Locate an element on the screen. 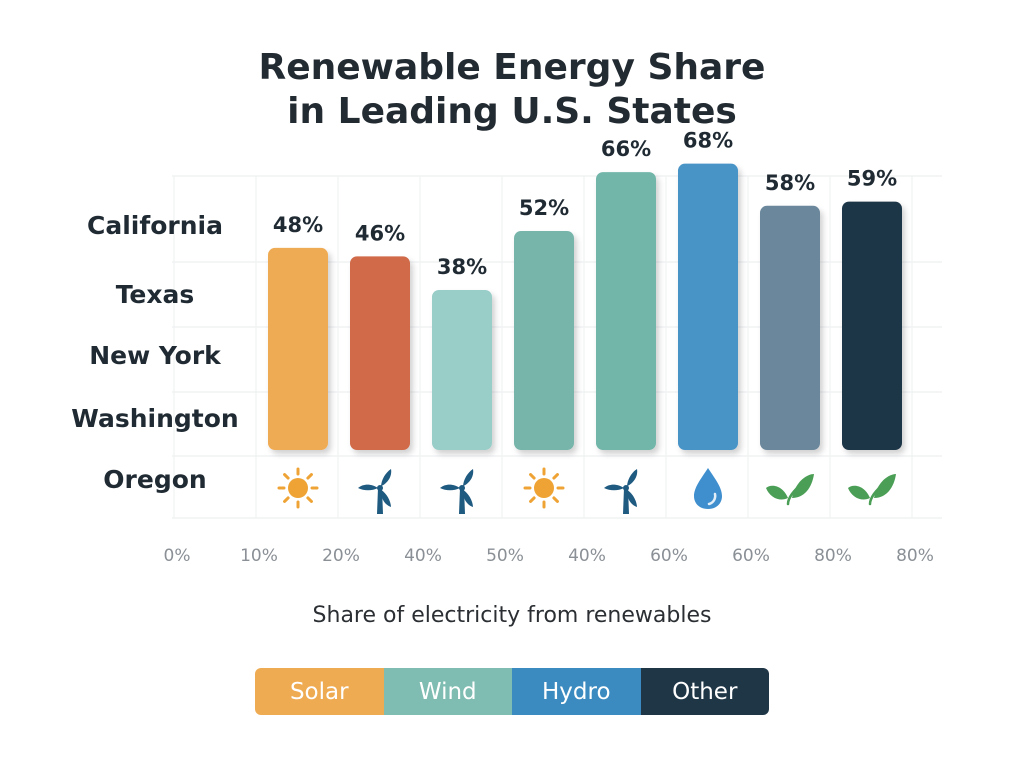 The height and width of the screenshot is (768, 1024). chart-title-line-2: in Leading U.S. States is located at coordinates (512, 111).